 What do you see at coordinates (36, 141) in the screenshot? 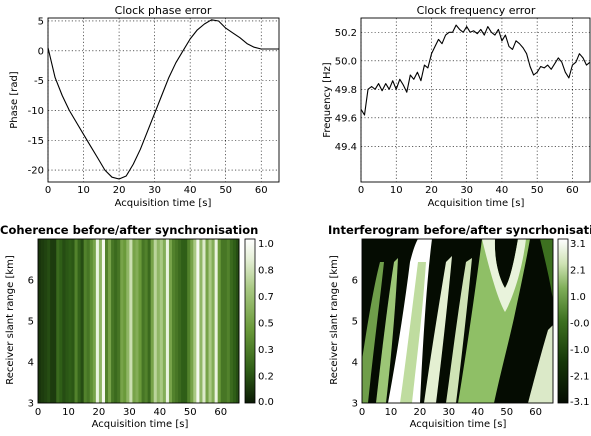
I see `y-tick-label: -15` at bounding box center [36, 141].